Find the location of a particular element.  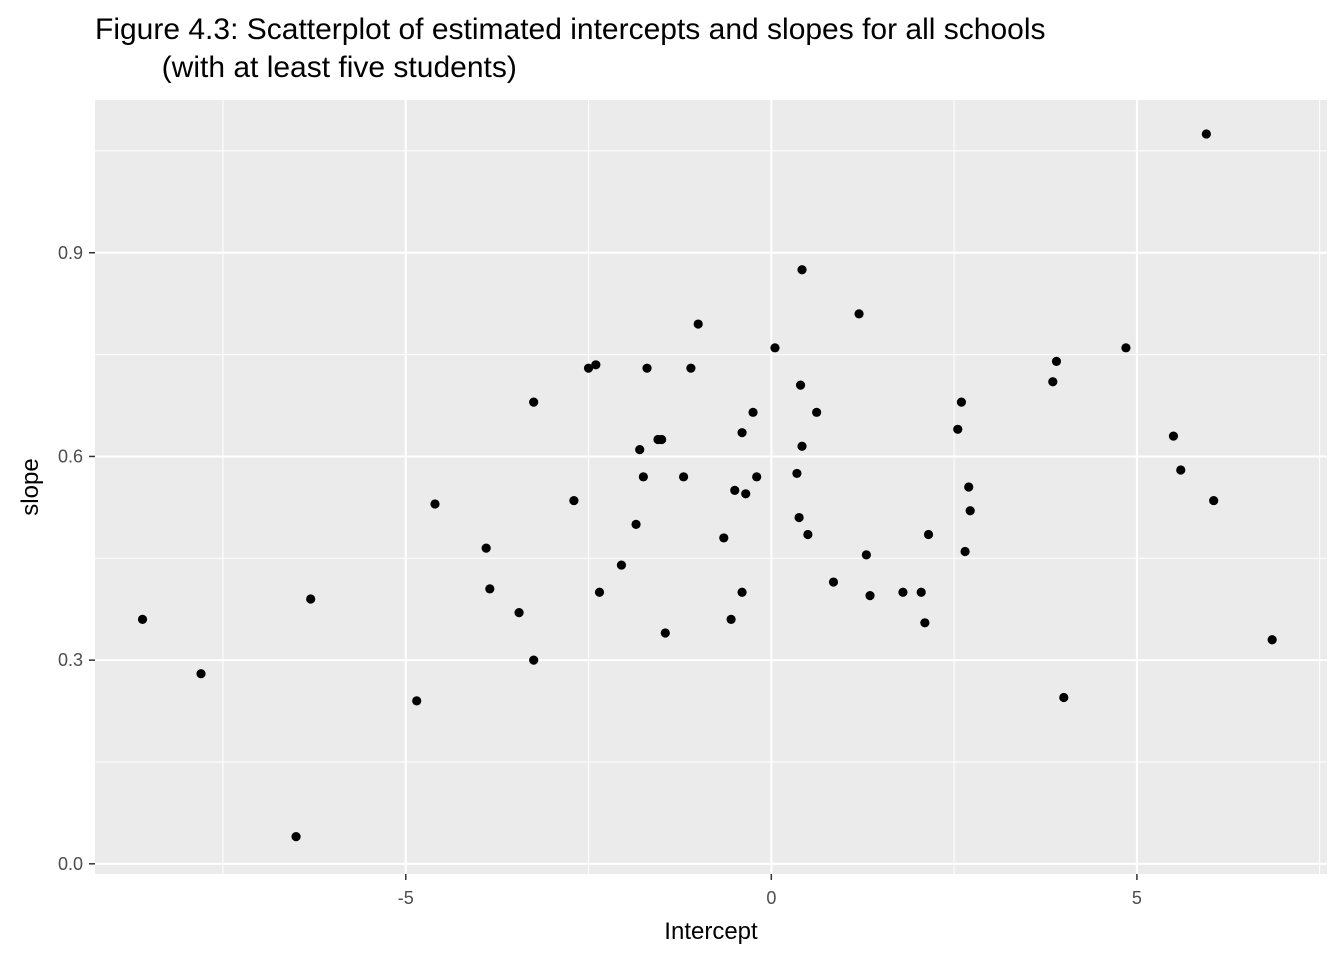

chart-subtitle: (with at least five students) is located at coordinates (306, 67).